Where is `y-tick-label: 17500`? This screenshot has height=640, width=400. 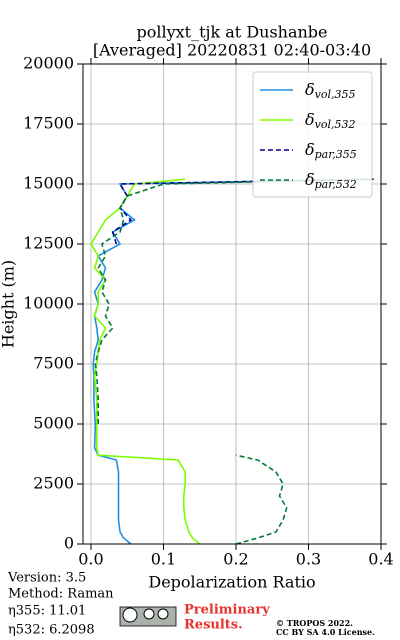
y-tick-label: 17500 is located at coordinates (48, 123).